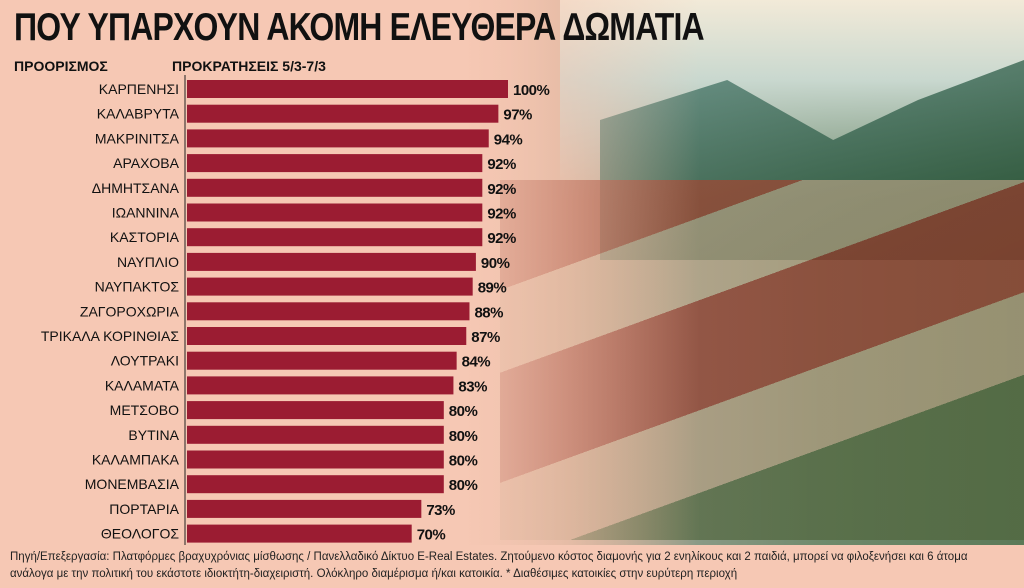 Image resolution: width=1024 pixels, height=588 pixels. Describe the element at coordinates (61, 66) in the screenshot. I see `category-header: ΠΡΟΟΡΙΣΜΟΣ` at that location.